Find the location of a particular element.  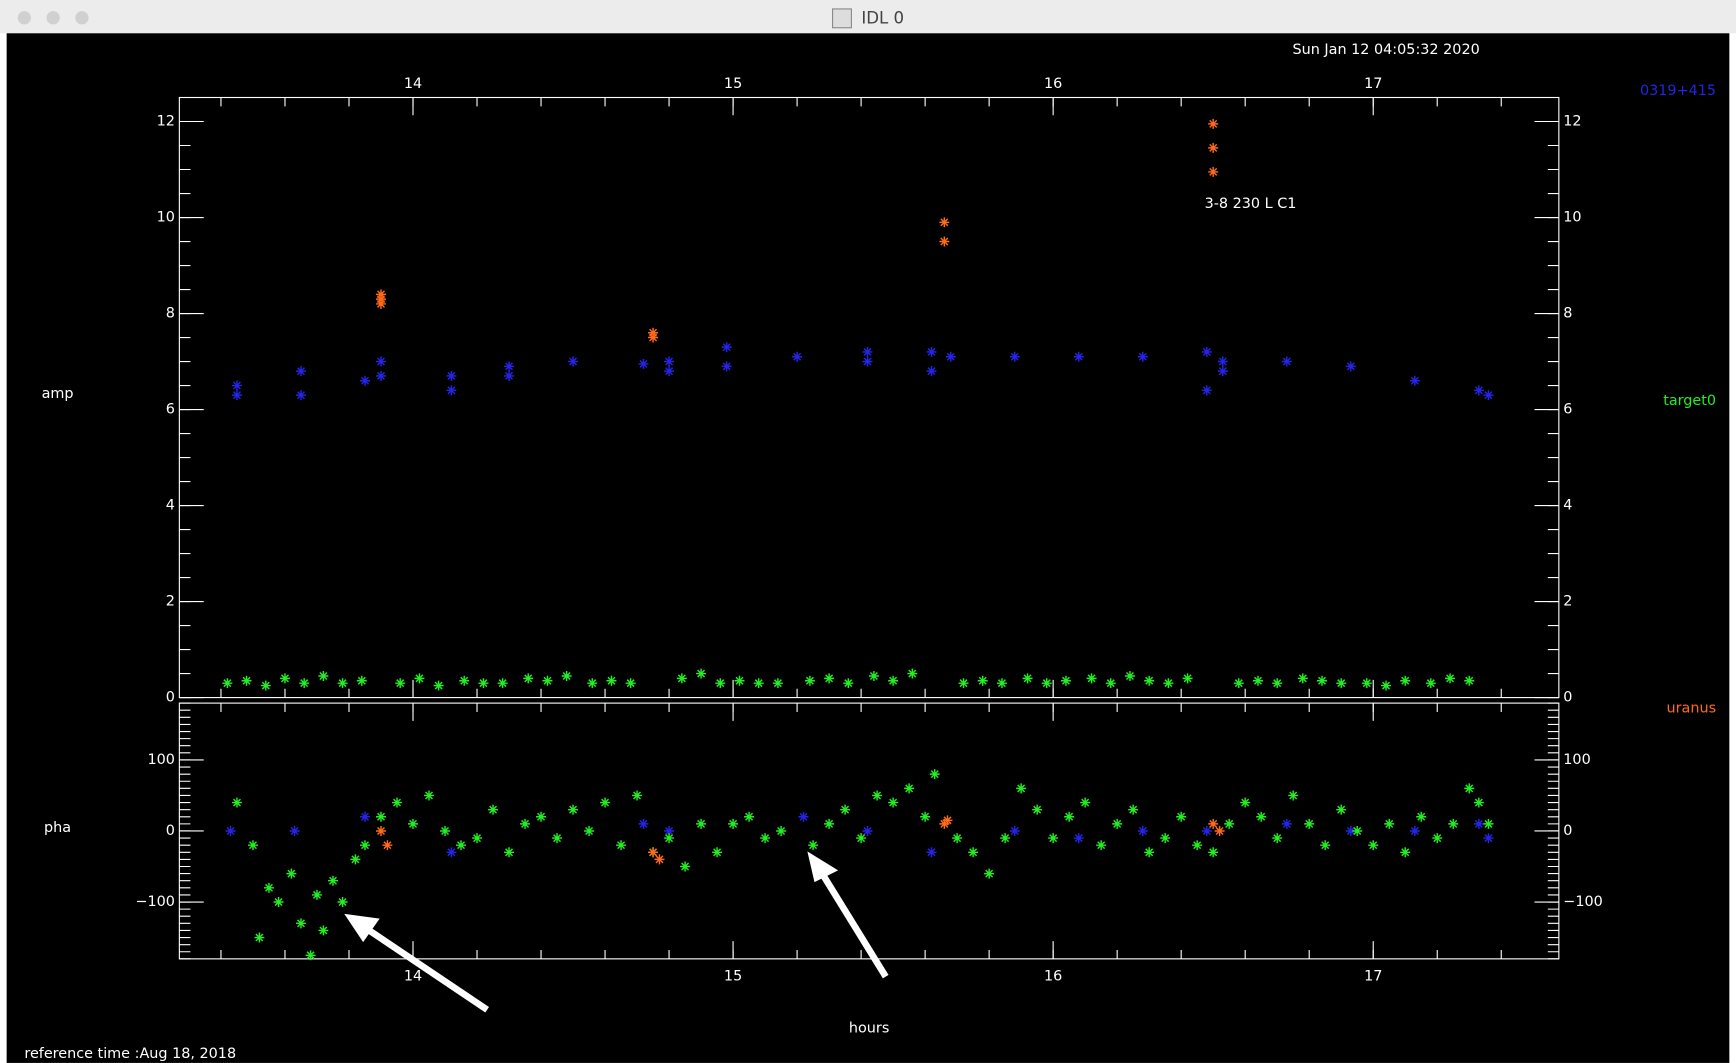

zoom-button is located at coordinates (82, 18).